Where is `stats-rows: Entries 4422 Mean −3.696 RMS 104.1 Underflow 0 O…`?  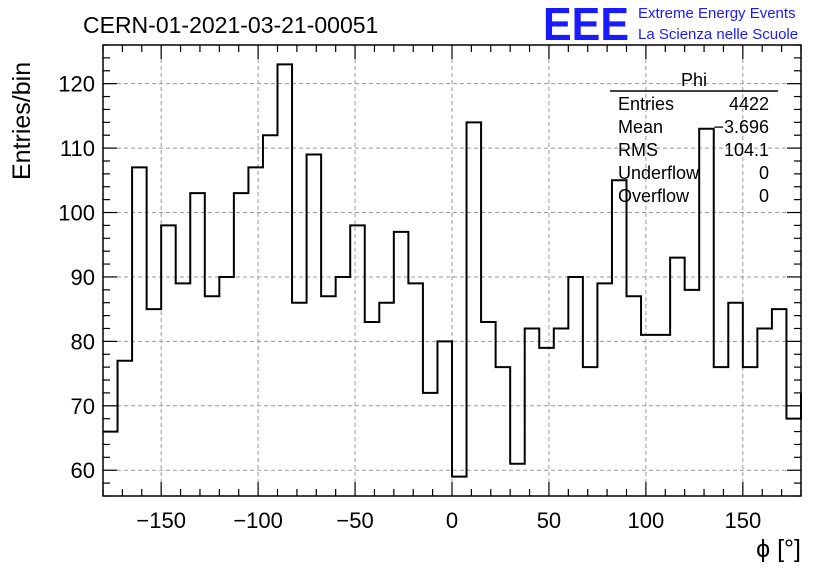 stats-rows: Entries 4422 Mean −3.696 RMS 104.1 Underflow 0 O… is located at coordinates (693, 150).